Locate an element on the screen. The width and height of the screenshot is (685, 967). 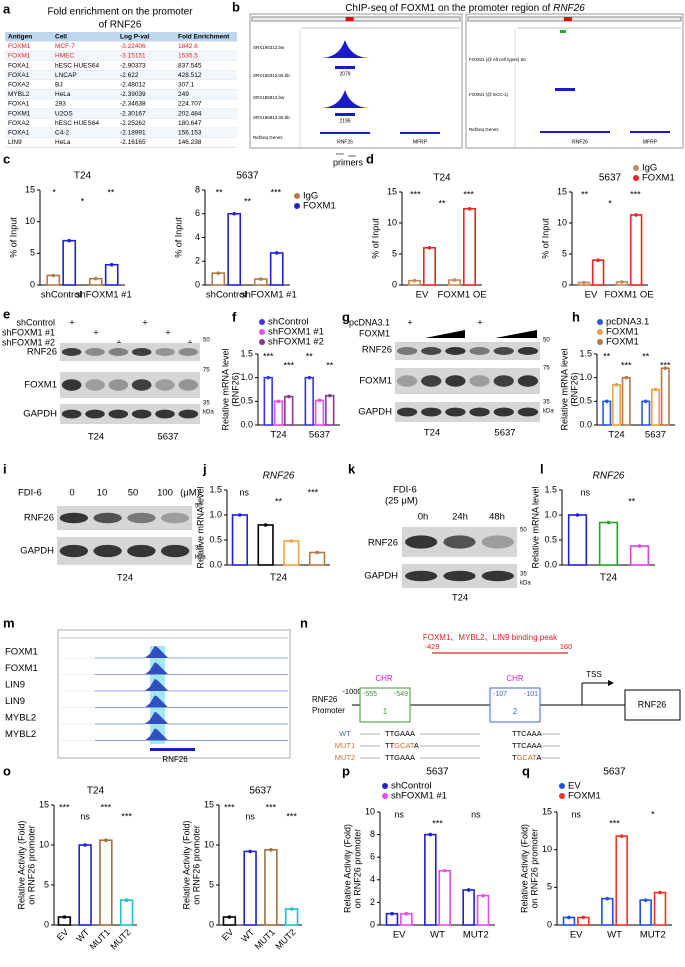
legend-label: shControl is located at coordinates (288, 322).